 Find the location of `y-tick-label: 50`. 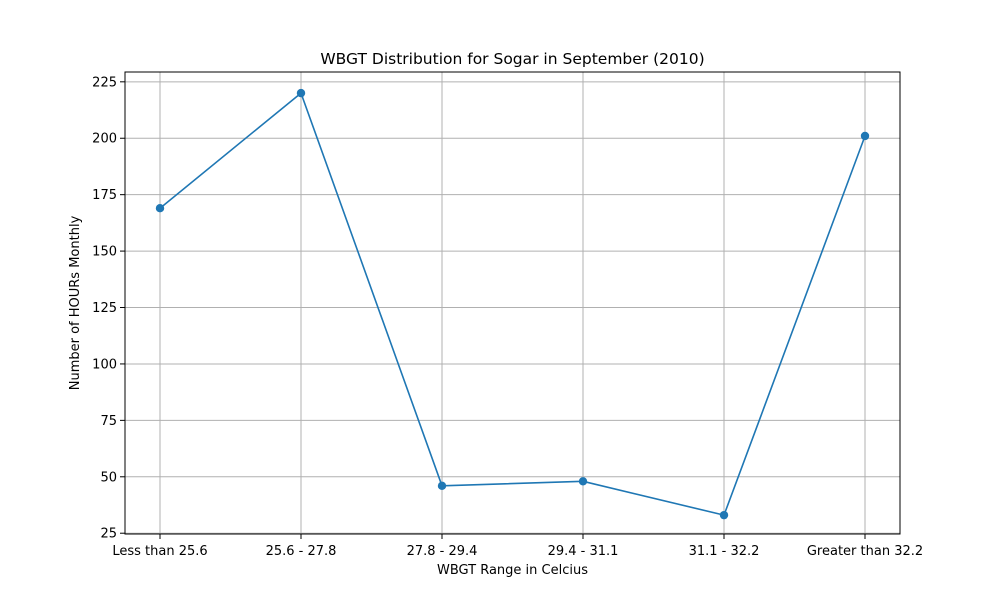

y-tick-label: 50 is located at coordinates (108, 477).